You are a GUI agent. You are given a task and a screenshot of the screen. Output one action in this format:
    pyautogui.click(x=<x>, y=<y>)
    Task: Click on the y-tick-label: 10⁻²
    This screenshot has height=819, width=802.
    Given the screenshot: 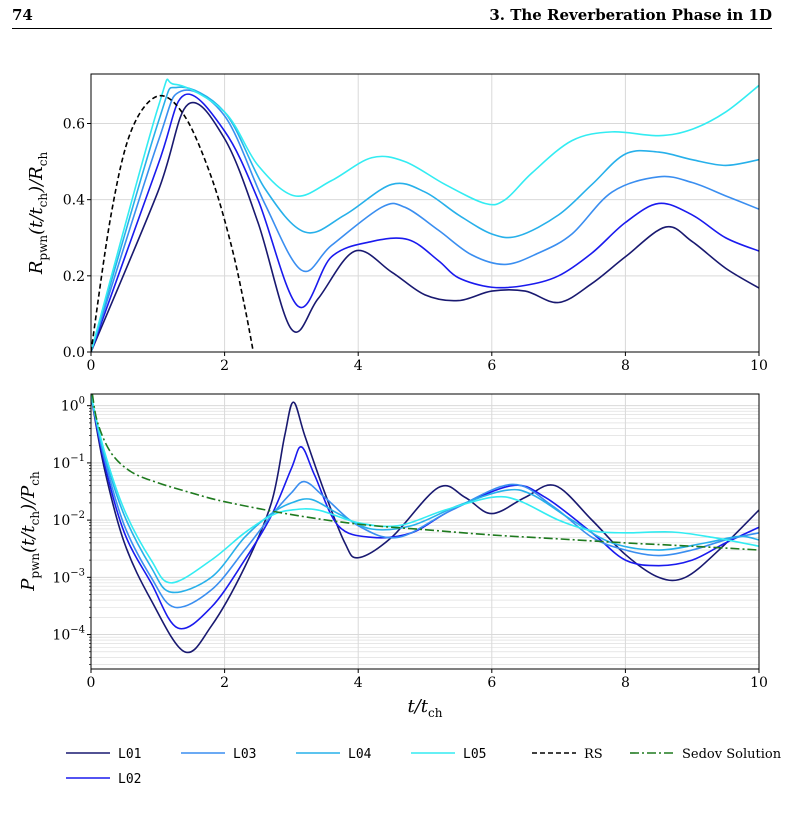 What is the action you would take?
    pyautogui.click(x=68, y=519)
    